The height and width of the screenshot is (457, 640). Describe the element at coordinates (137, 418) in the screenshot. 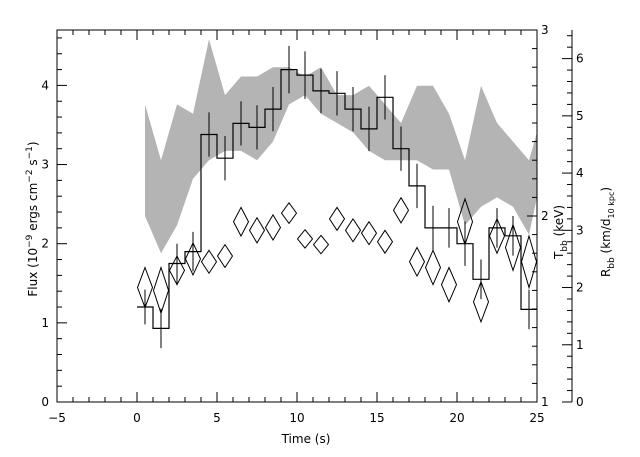

I see `x-tick-label: 0` at that location.